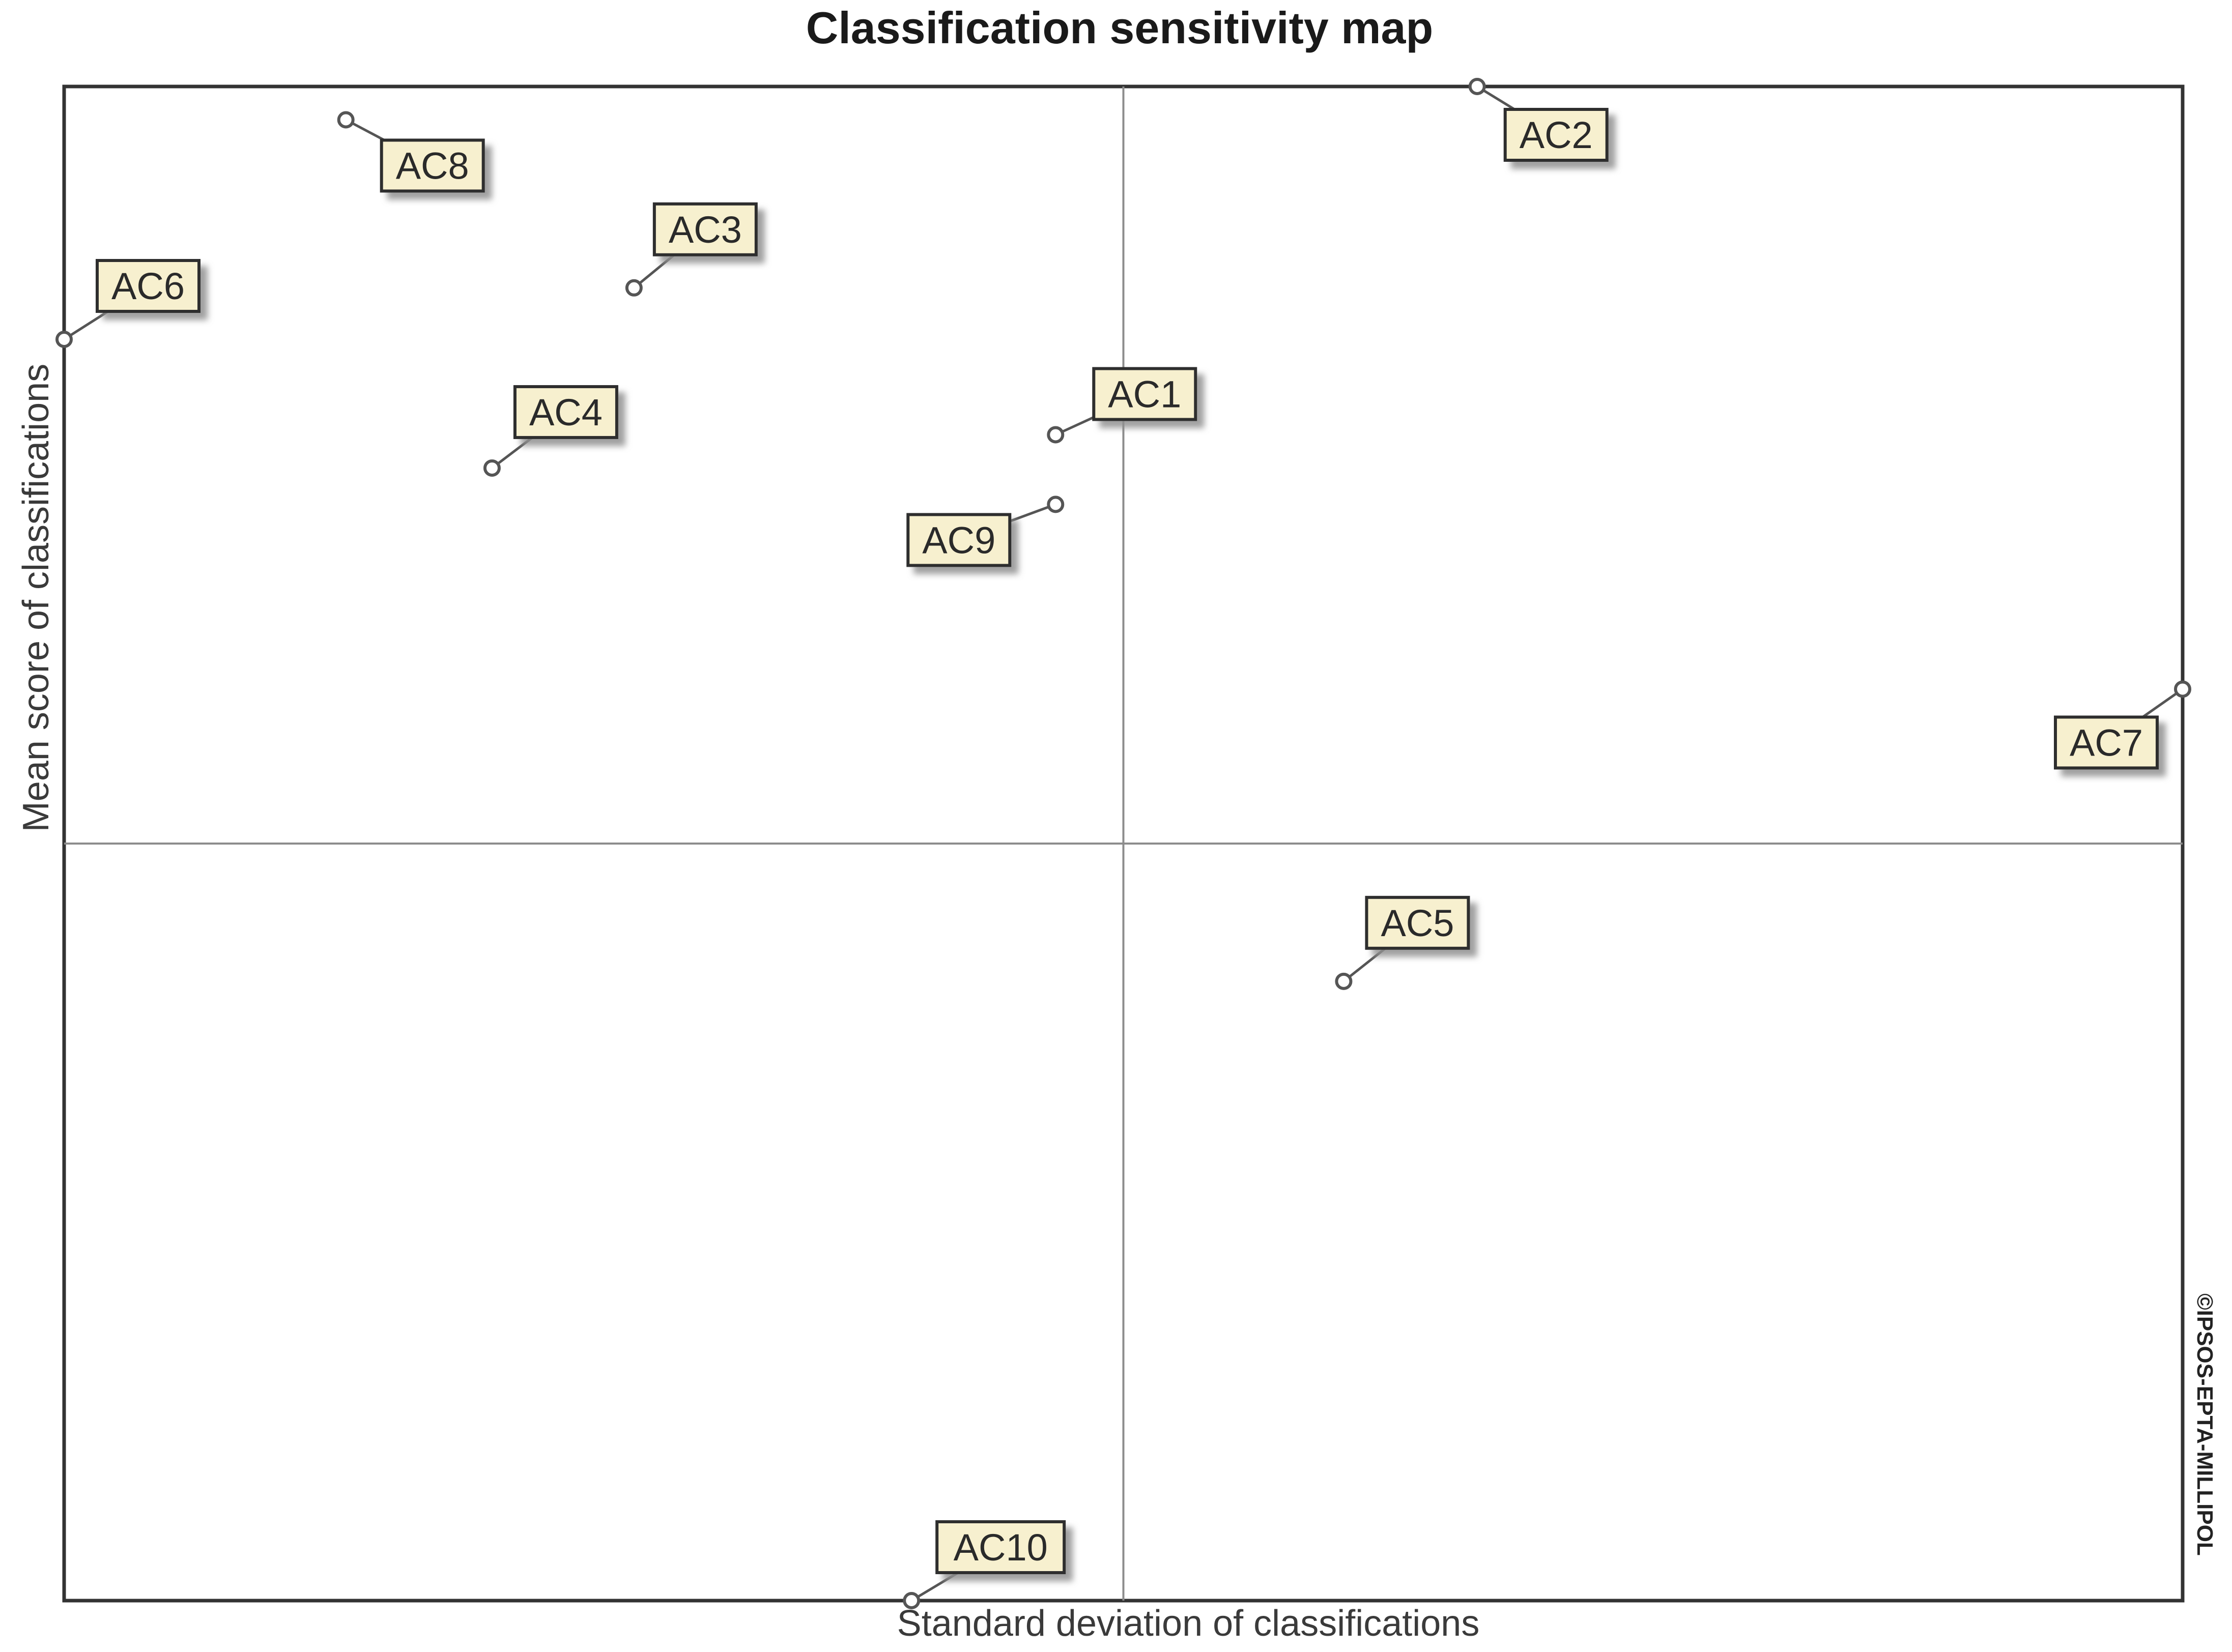 The image size is (2232, 1652). I want to click on copyright-note: ©IPSOS-EPTA-MILLIPOL, so click(2204, 1424).